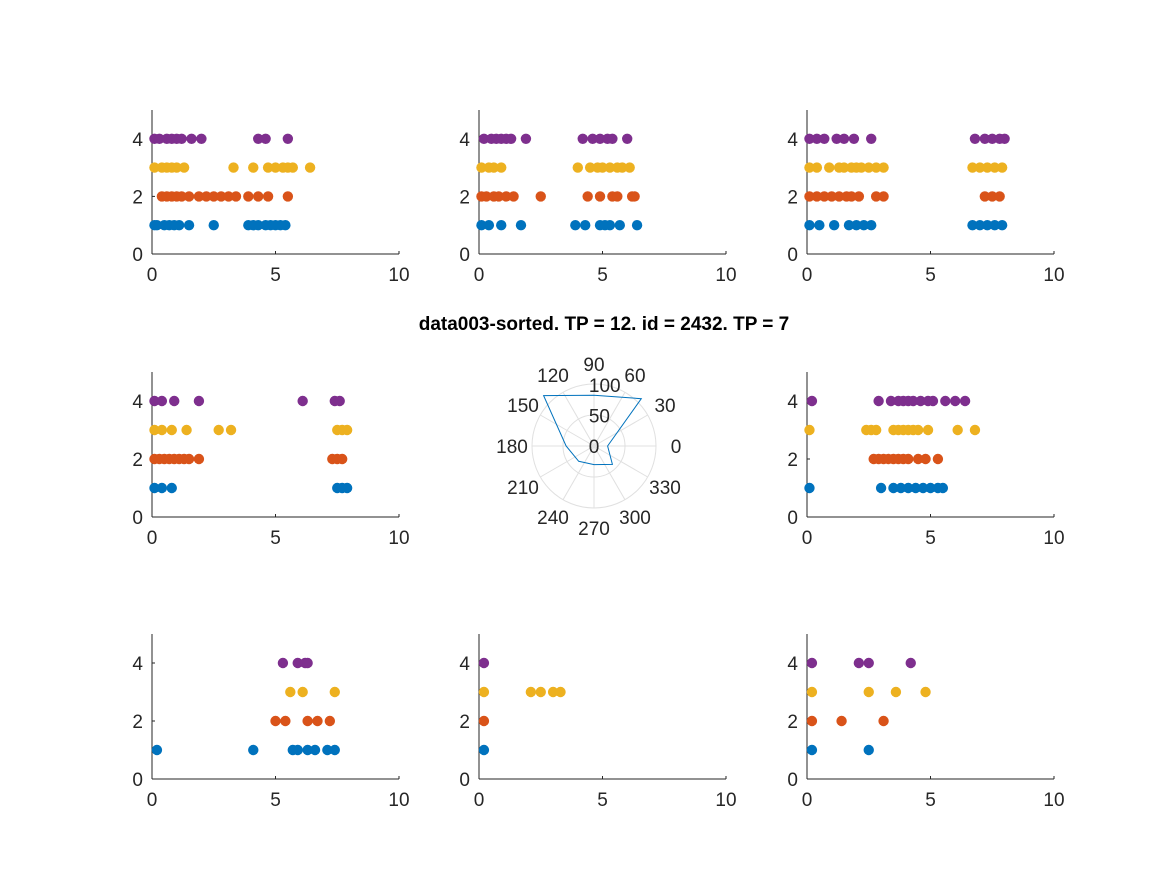 This screenshot has height=875, width=1167. I want to click on subplot-1: 0 5 10 0 2 4, so click(271, 198).